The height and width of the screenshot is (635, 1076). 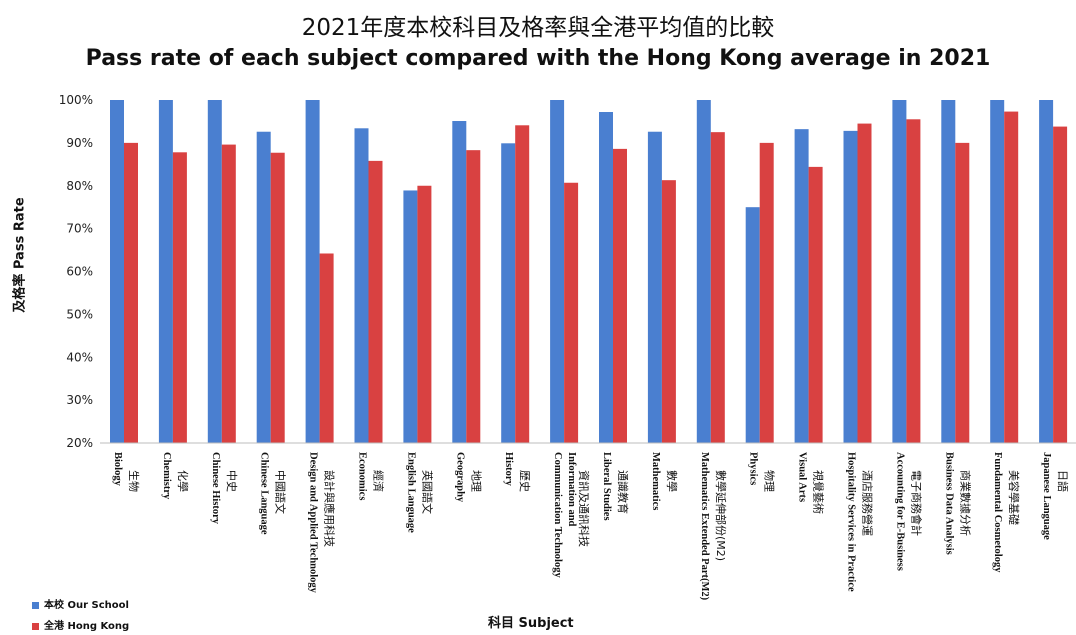 What do you see at coordinates (273, 493) in the screenshot?
I see `x-tick-label: Chinese Language 中國語文` at bounding box center [273, 493].